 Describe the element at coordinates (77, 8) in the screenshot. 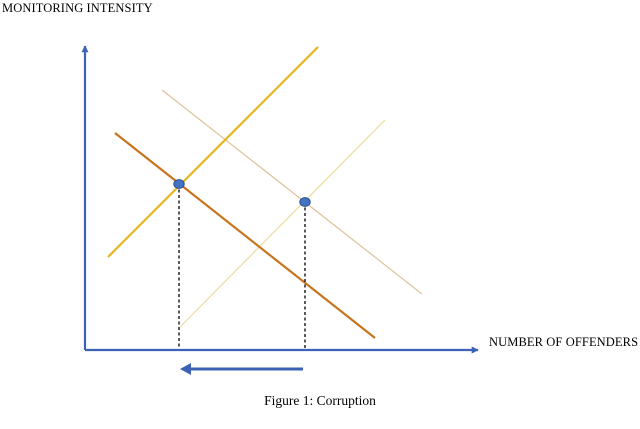

I see `y-axis-label: MONITORING INTENSITY` at that location.